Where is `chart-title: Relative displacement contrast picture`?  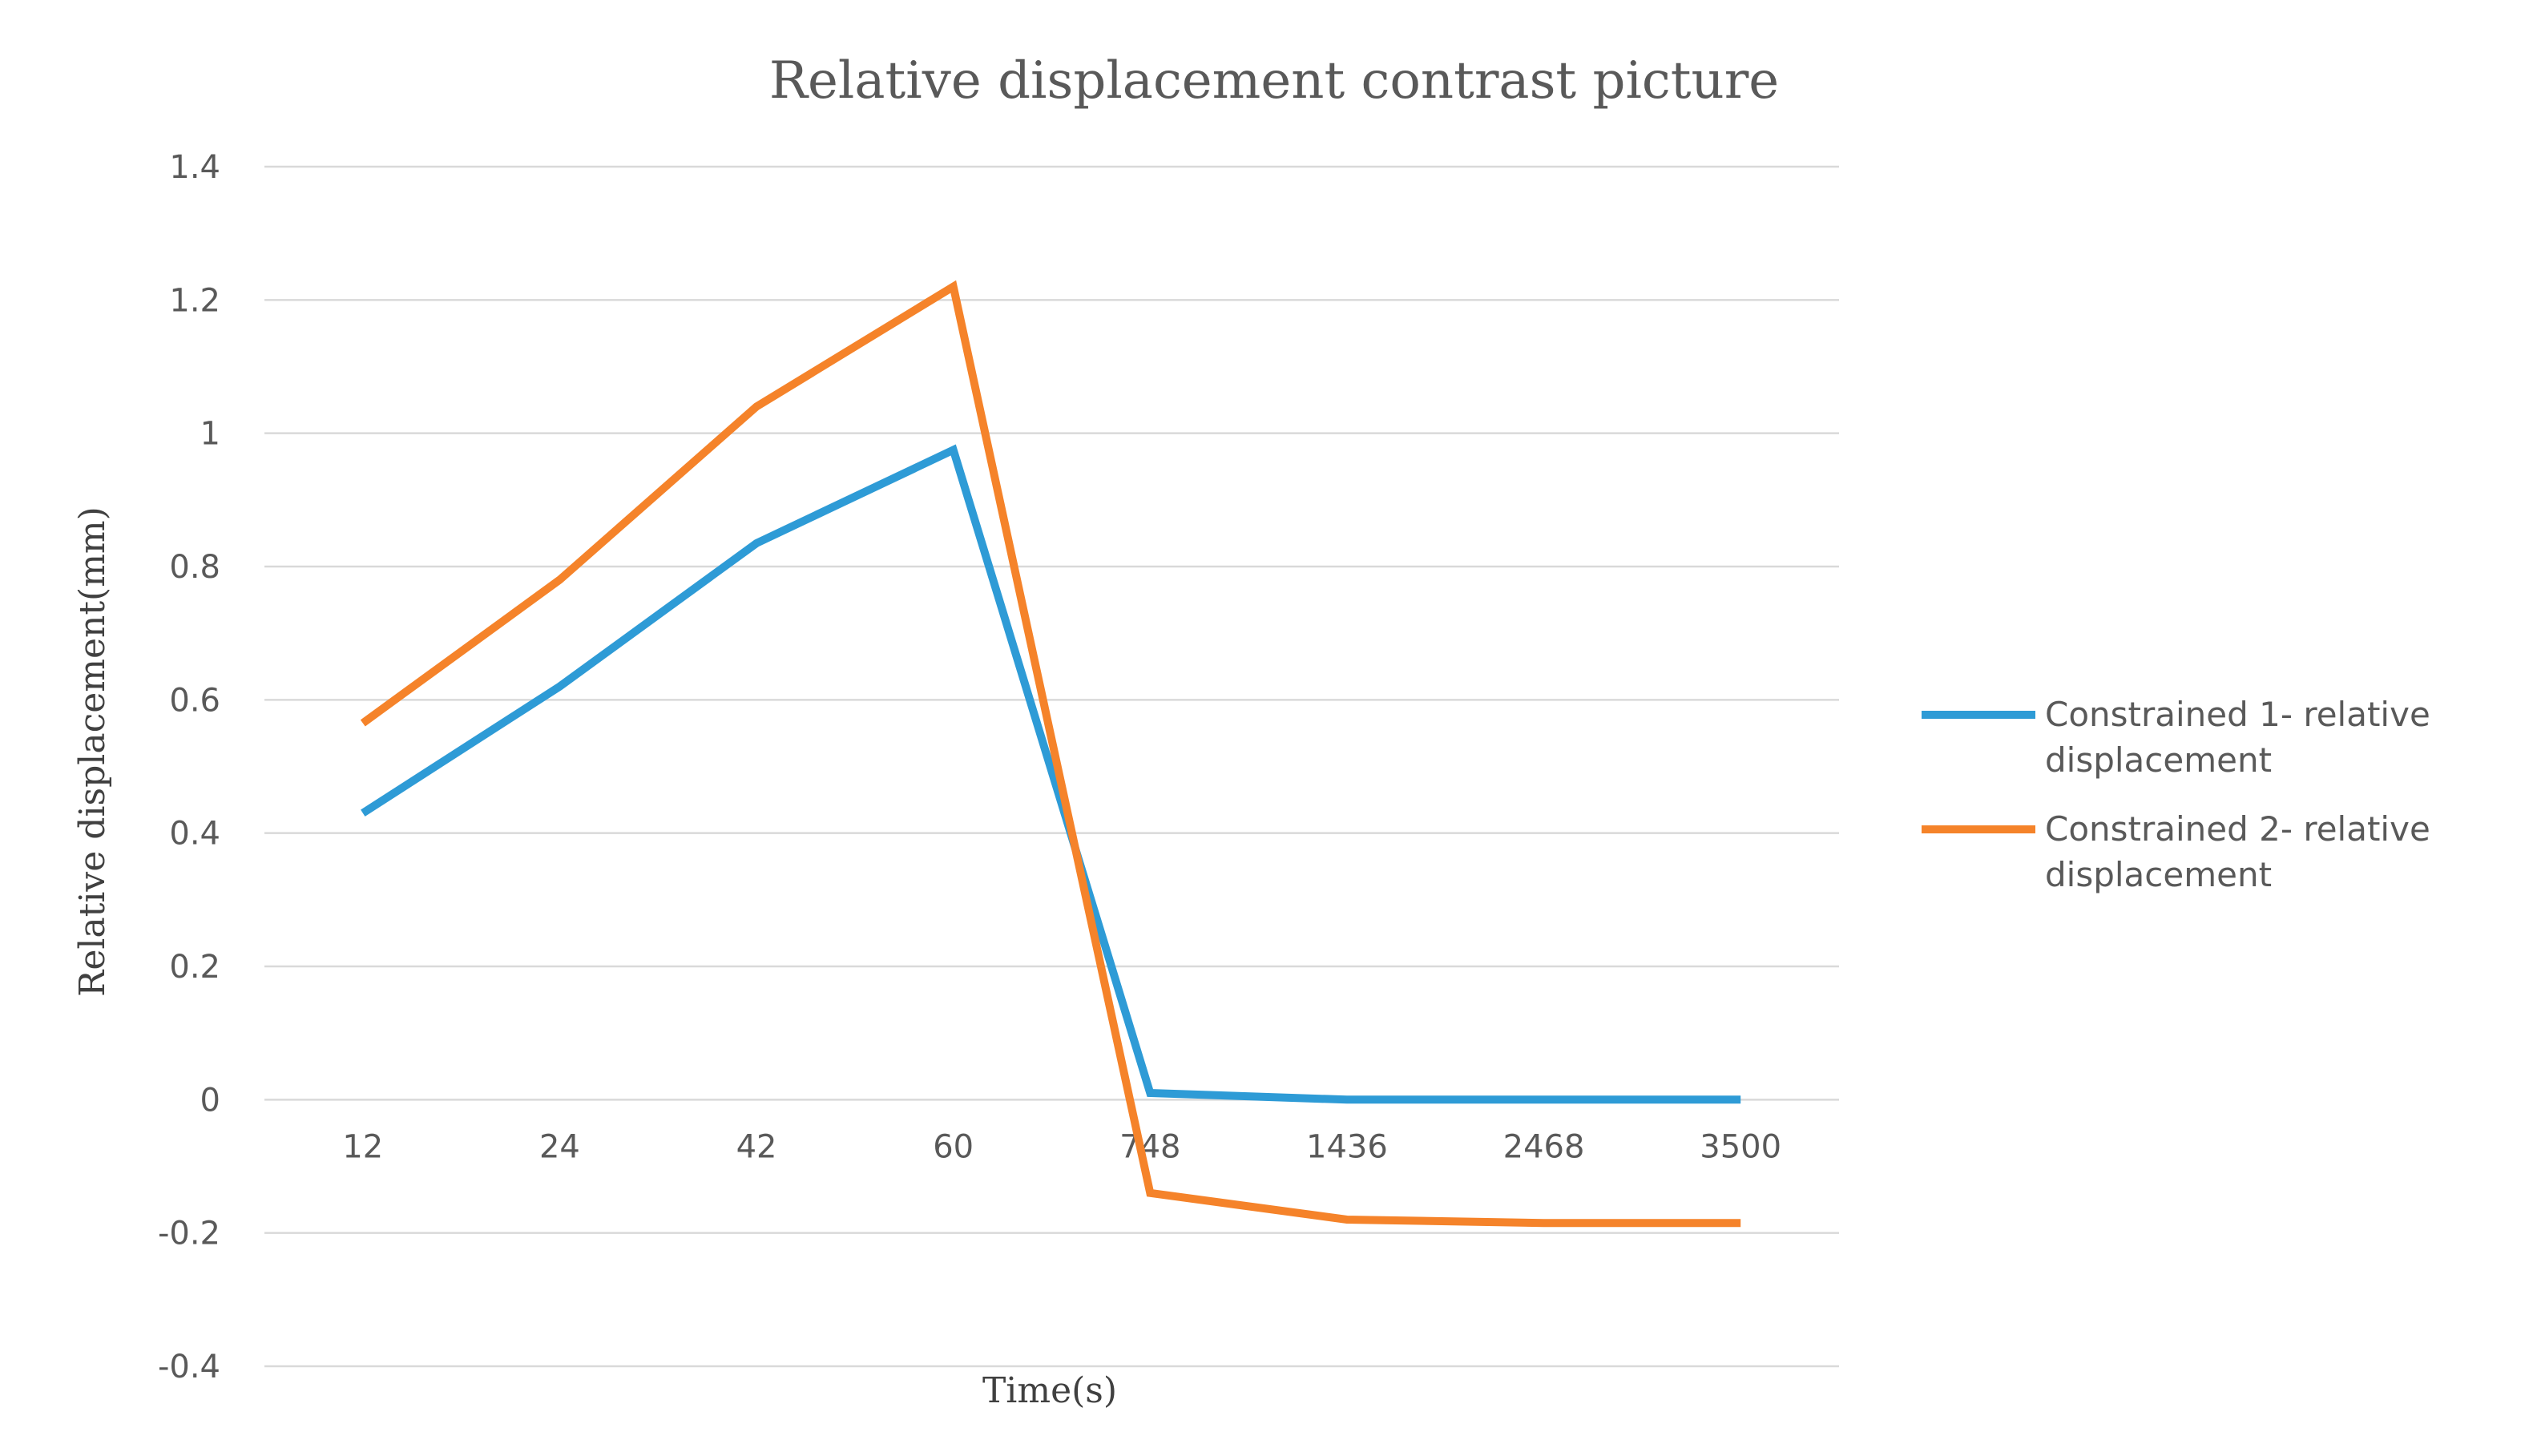
chart-title: Relative displacement contrast picture is located at coordinates (1274, 81).